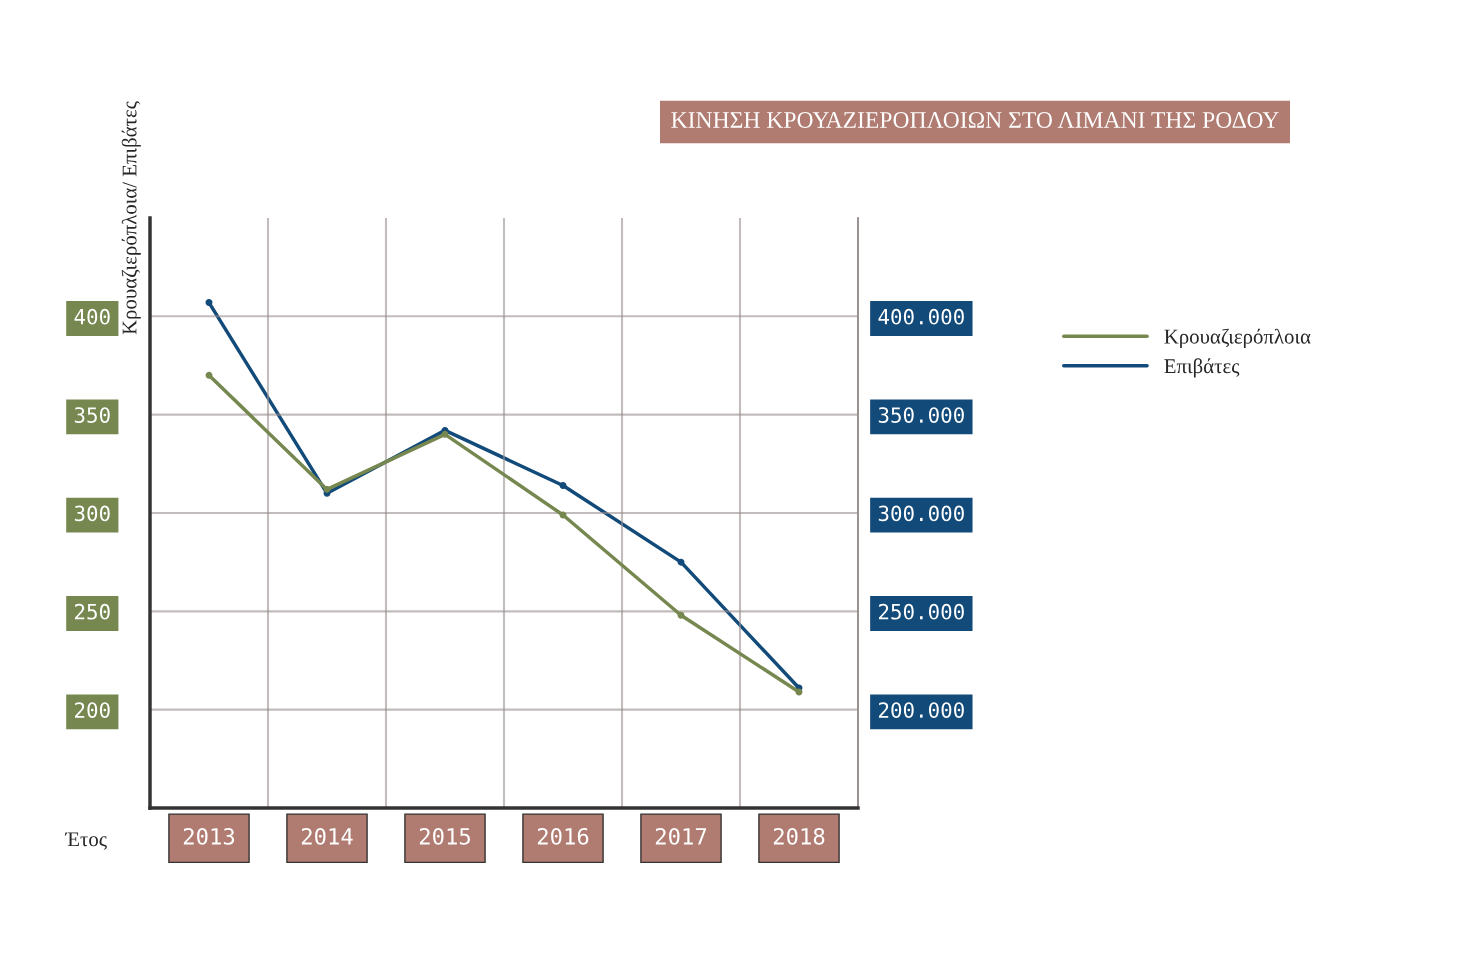 The image size is (1461, 966). I want to click on x-tick-label: 2015, so click(444, 836).